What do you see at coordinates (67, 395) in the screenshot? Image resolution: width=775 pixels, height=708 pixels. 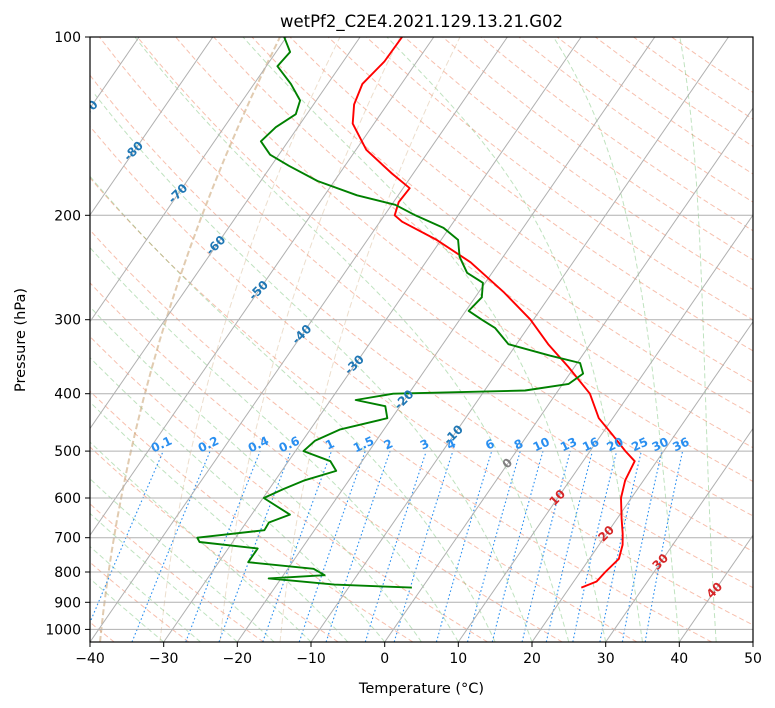 I see `y-tick-label: 400` at bounding box center [67, 395].